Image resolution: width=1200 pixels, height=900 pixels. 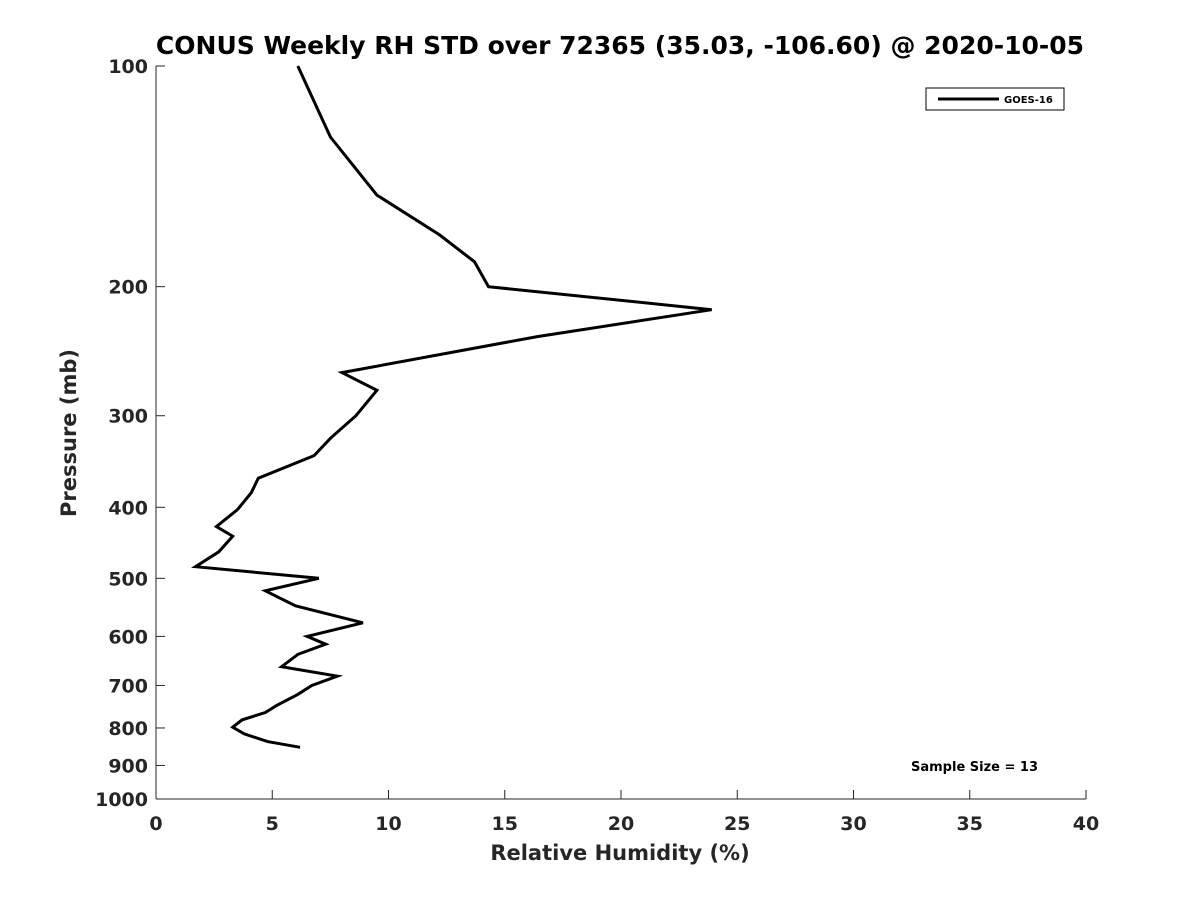 I want to click on x-tick-label: 40, so click(x=1086, y=824).